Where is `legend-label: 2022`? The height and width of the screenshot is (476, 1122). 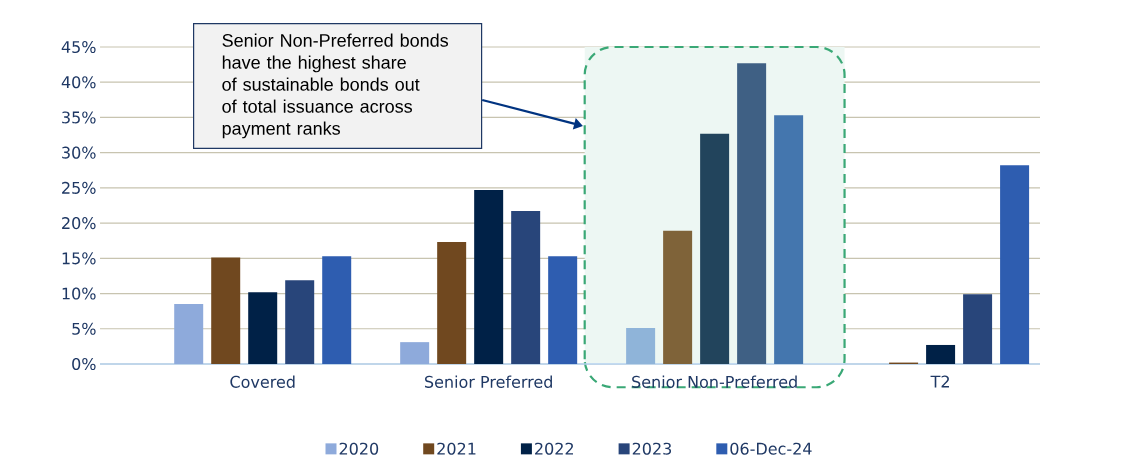 legend-label: 2022 is located at coordinates (554, 448).